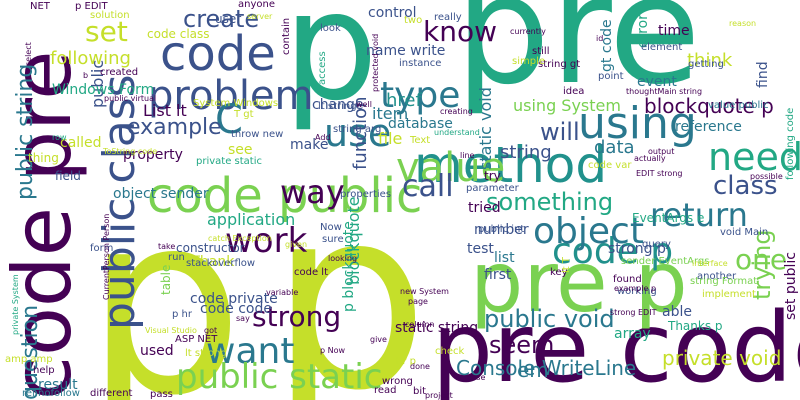 This screenshot has width=800, height=400. Describe the element at coordinates (240, 150) in the screenshot. I see `cloud-word: see` at that location.